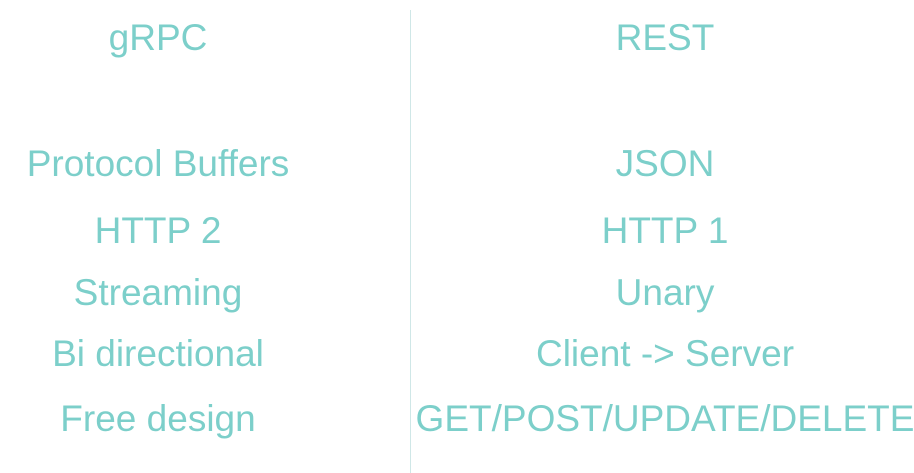 The image size is (914, 473). I want to click on grpc-protocol: HTTP 2, so click(158, 230).